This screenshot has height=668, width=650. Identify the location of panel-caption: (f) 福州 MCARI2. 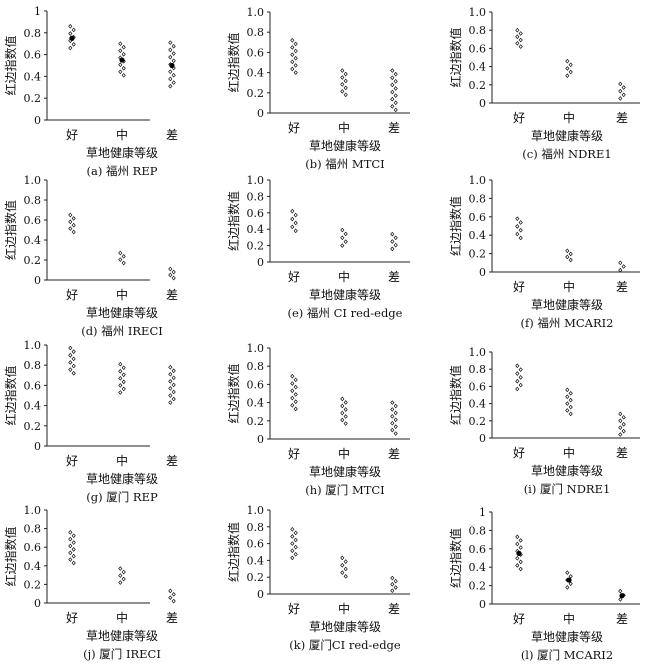
(567, 323).